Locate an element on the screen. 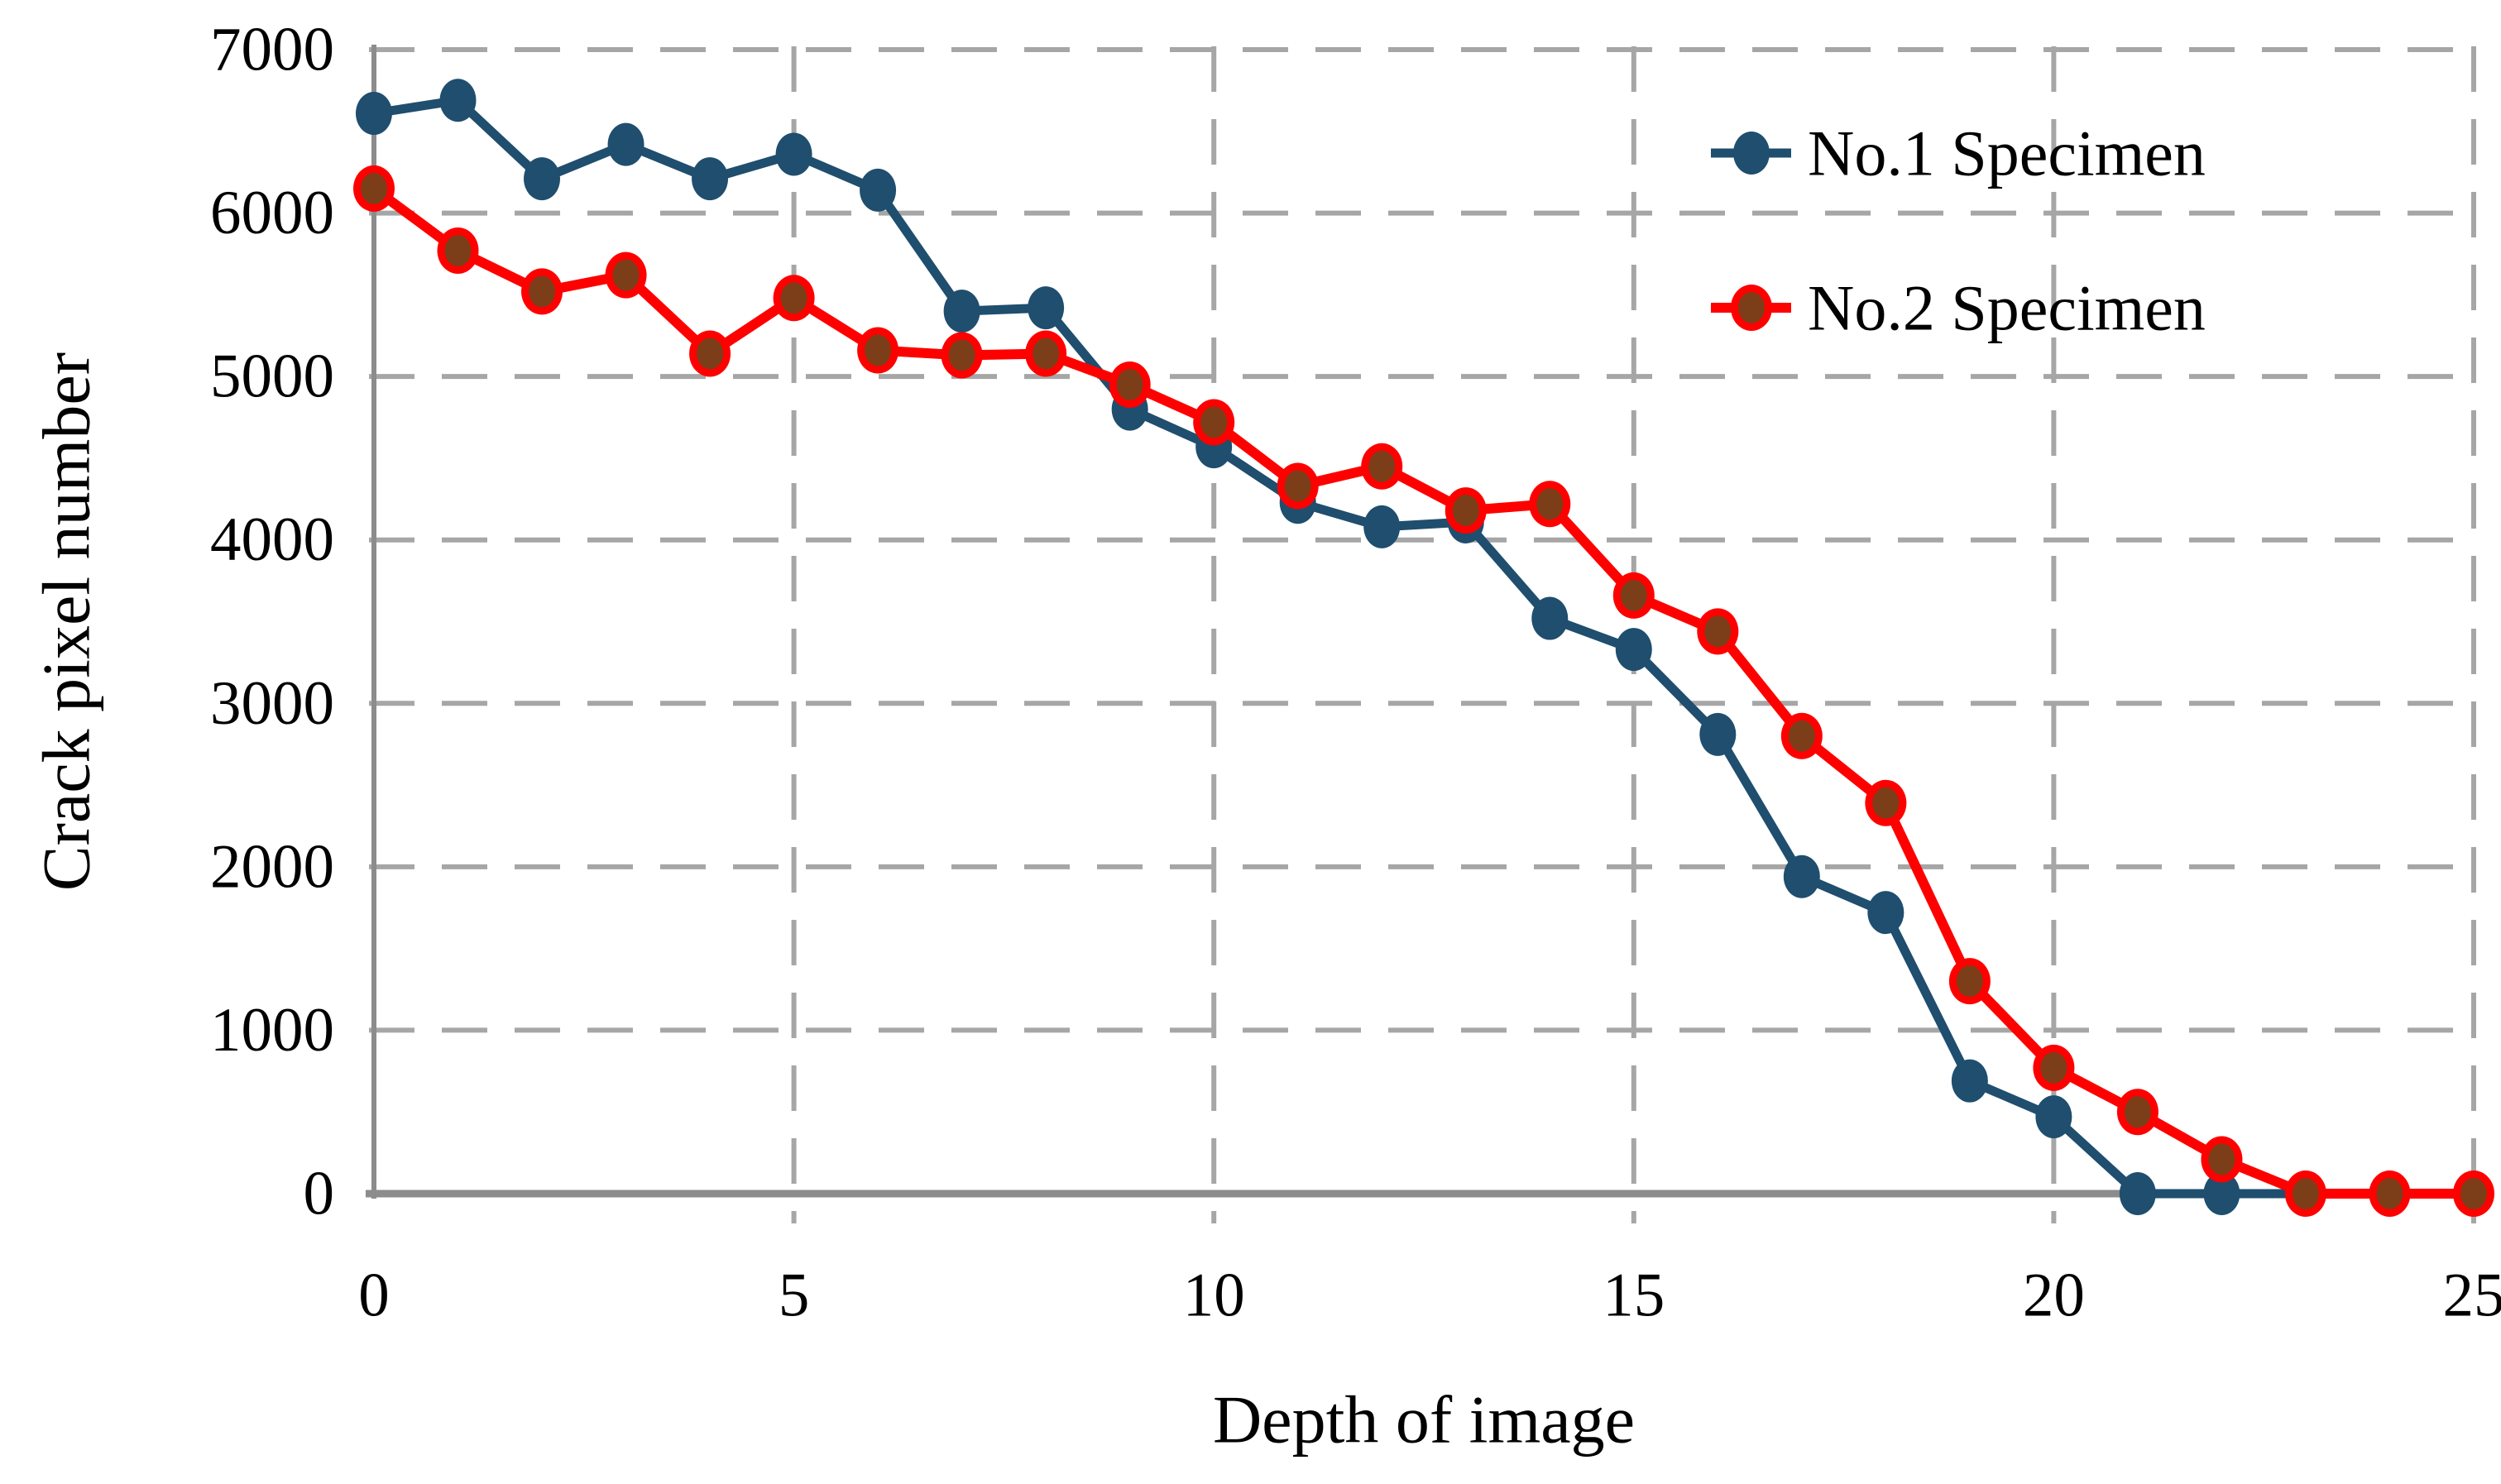 Image resolution: width=2501 pixels, height=1484 pixels. y-tick-label-2000: 2000 is located at coordinates (272, 866).